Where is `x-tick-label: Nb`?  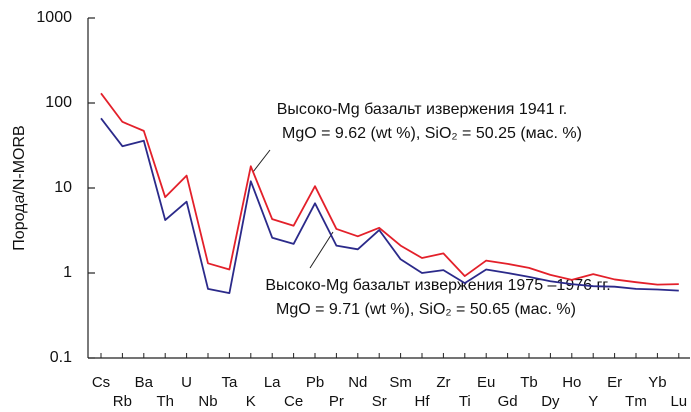
x-tick-label: Nb is located at coordinates (207, 401).